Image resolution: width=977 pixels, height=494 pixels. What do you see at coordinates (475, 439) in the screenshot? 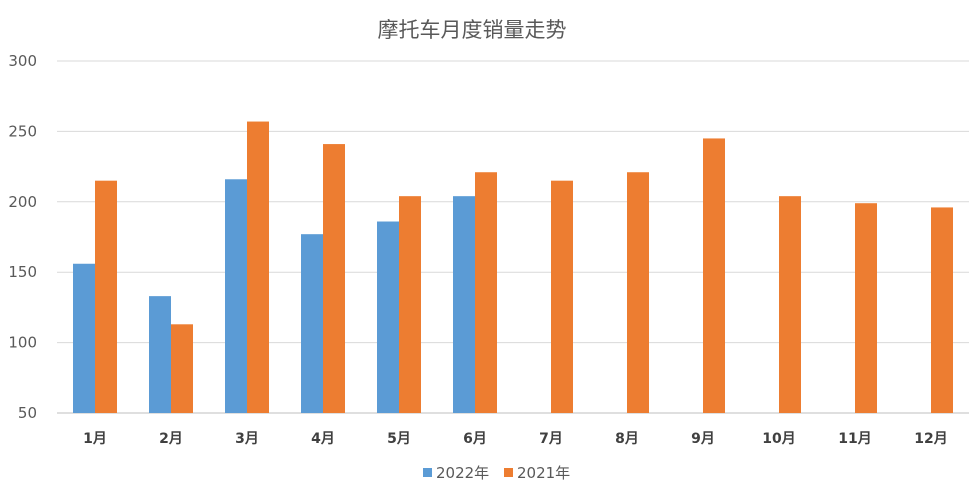
I see `x-tick-label: 6月` at bounding box center [475, 439].